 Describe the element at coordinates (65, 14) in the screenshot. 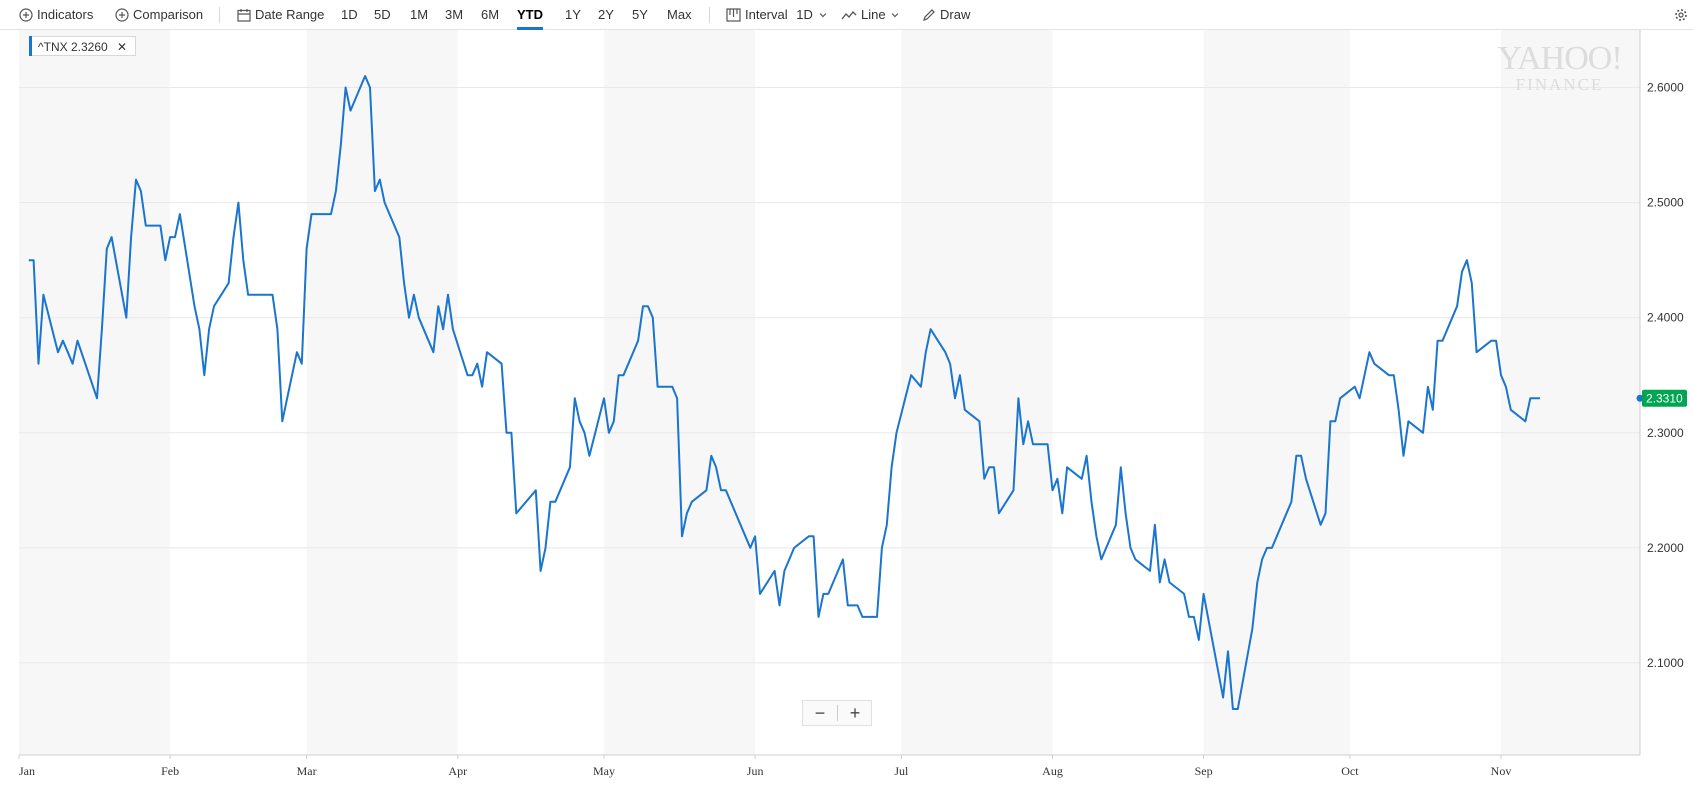

I see `indicators-label: Indicators` at that location.